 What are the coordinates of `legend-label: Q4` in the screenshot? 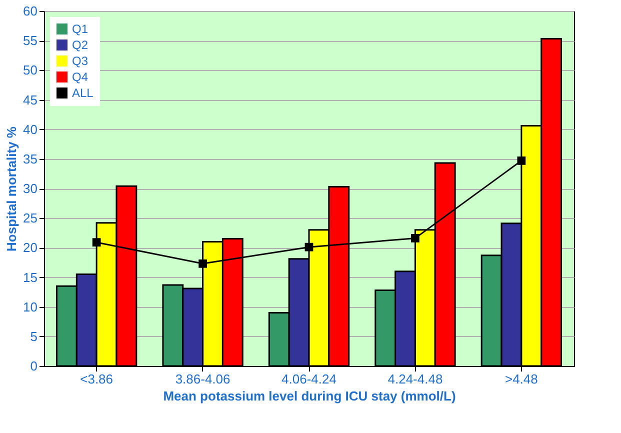 It's located at (80, 77).